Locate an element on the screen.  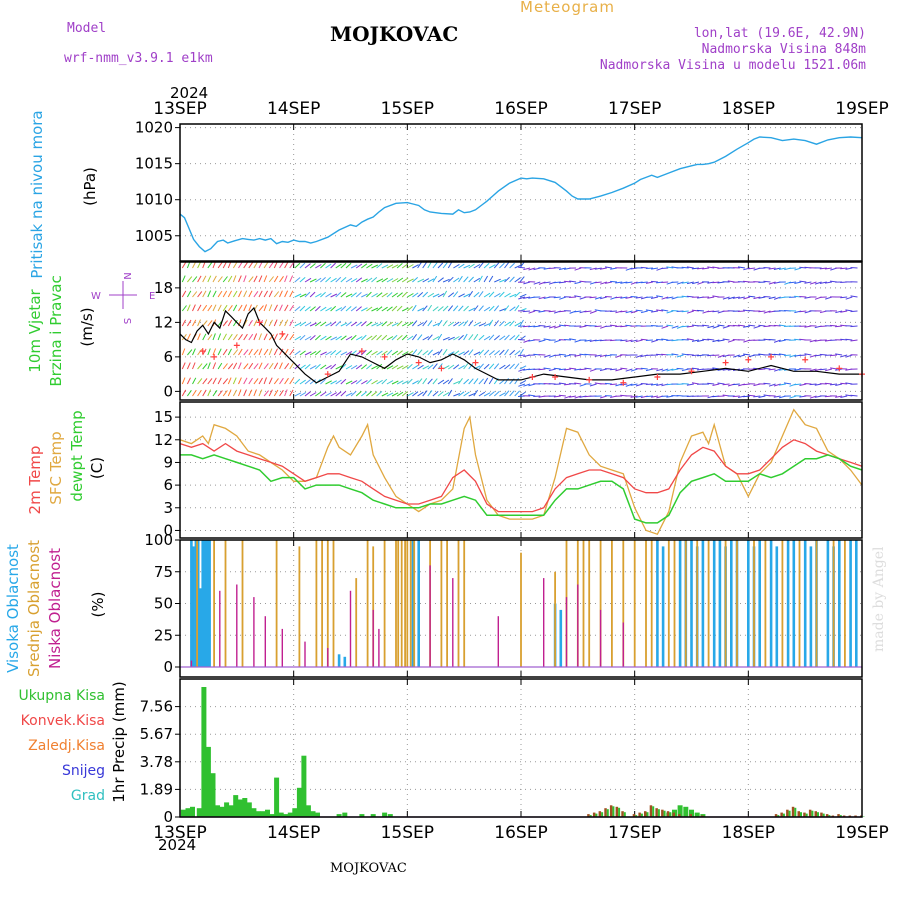
pressure-ylabel: Pritisak na nivou mora is located at coordinates (37, 194).